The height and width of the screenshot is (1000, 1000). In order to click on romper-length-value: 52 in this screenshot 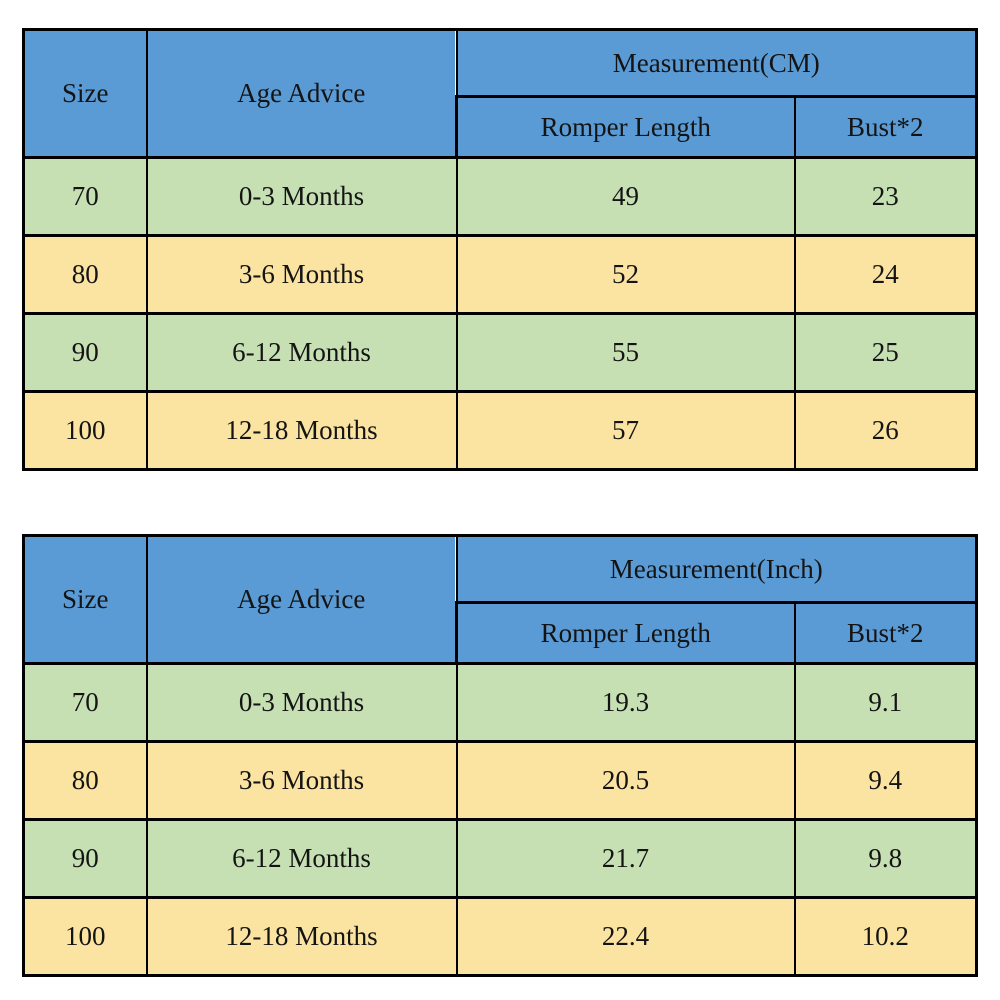, I will do `click(625, 274)`.